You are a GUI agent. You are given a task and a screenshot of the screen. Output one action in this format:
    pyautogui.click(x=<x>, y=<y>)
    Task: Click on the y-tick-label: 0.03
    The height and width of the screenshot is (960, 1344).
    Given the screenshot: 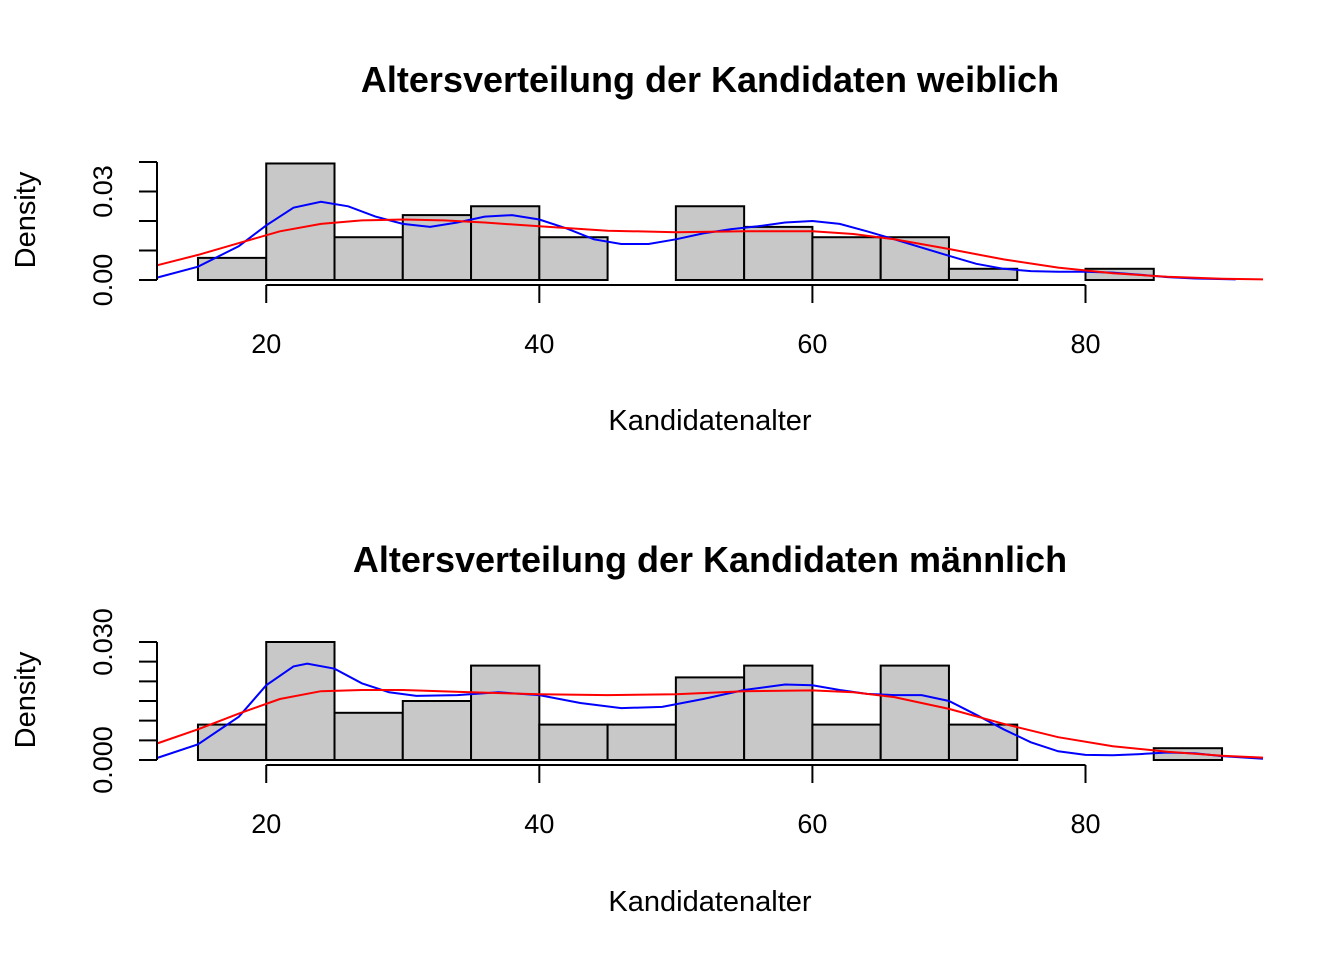 What is the action you would take?
    pyautogui.click(x=103, y=191)
    